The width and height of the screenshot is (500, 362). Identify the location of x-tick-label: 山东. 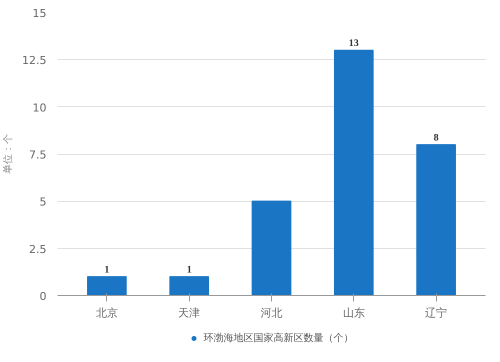
(353, 313).